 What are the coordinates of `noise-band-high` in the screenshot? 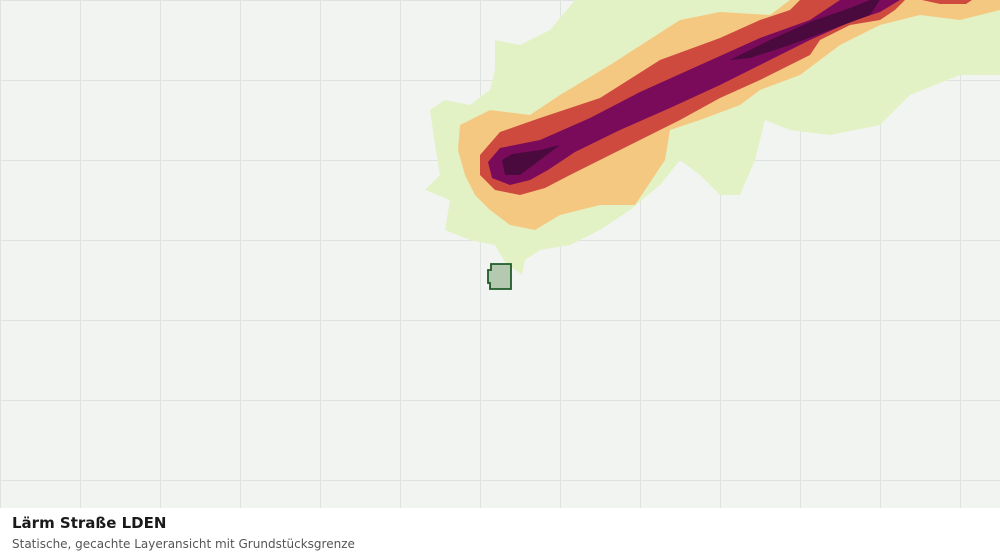 It's located at (947, 2).